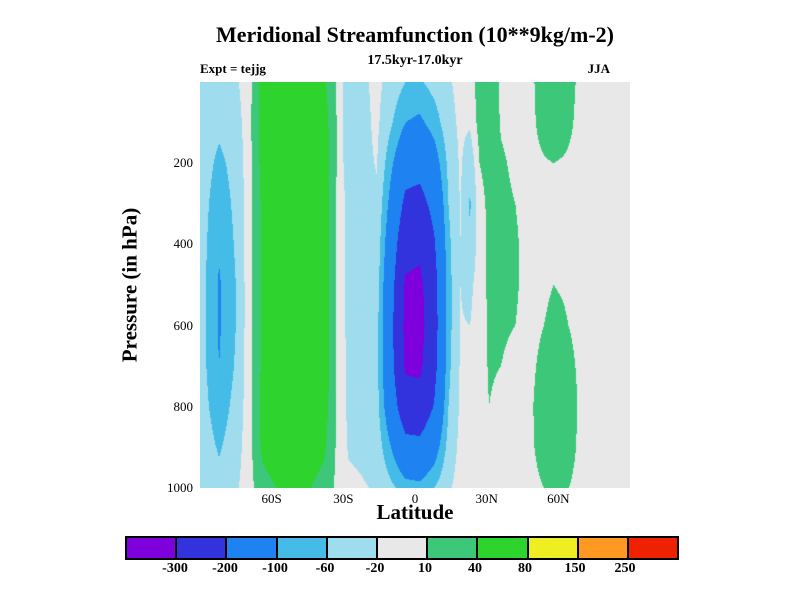 The height and width of the screenshot is (600, 800). Describe the element at coordinates (525, 568) in the screenshot. I see `colorbar-tick-label: 80` at that location.